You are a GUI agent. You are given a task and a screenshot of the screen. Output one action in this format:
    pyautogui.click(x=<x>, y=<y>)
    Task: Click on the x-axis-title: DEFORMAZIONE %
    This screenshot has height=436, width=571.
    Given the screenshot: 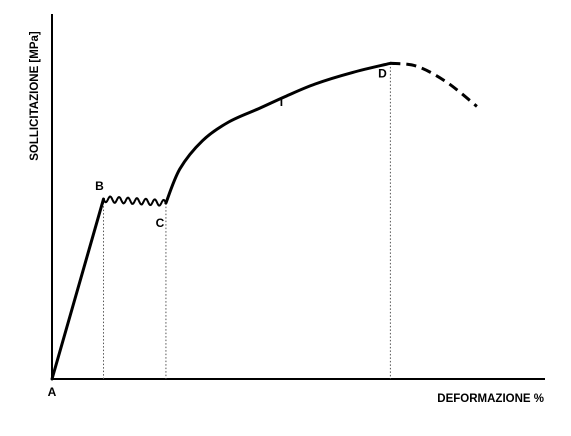 What is the action you would take?
    pyautogui.click(x=490, y=399)
    